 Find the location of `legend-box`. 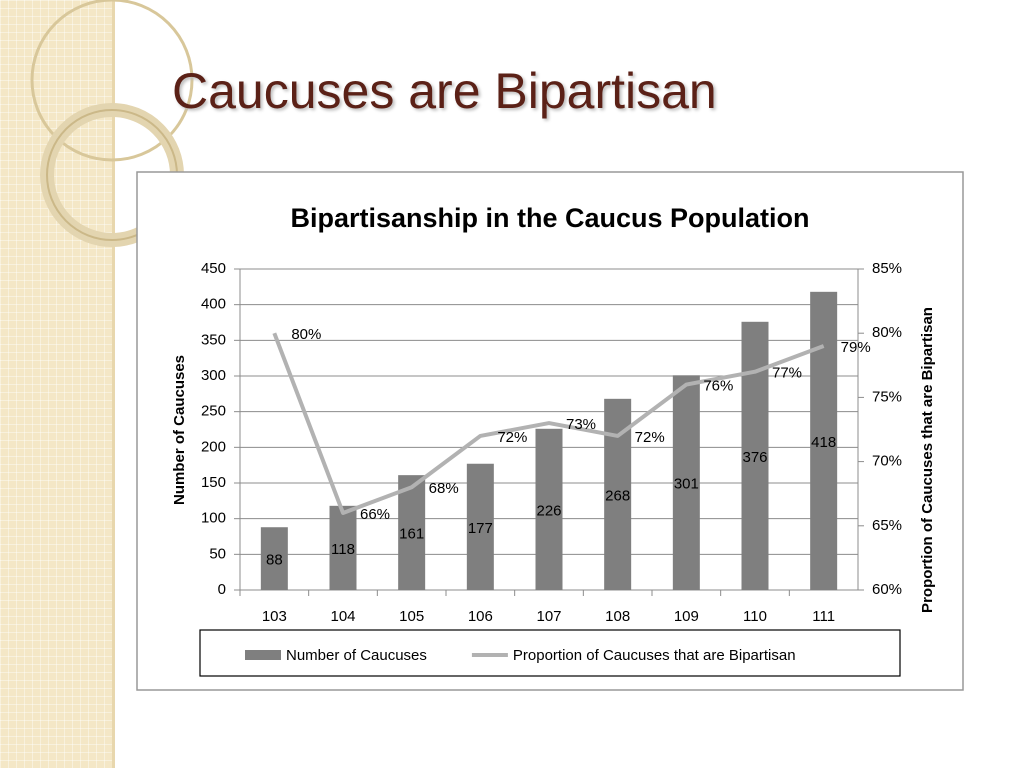

legend-box is located at coordinates (550, 653).